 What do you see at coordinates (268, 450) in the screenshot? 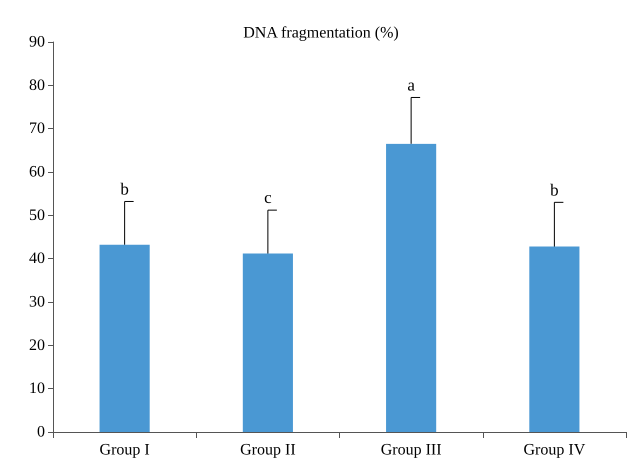
I see `x-tick-label: Group II` at bounding box center [268, 450].